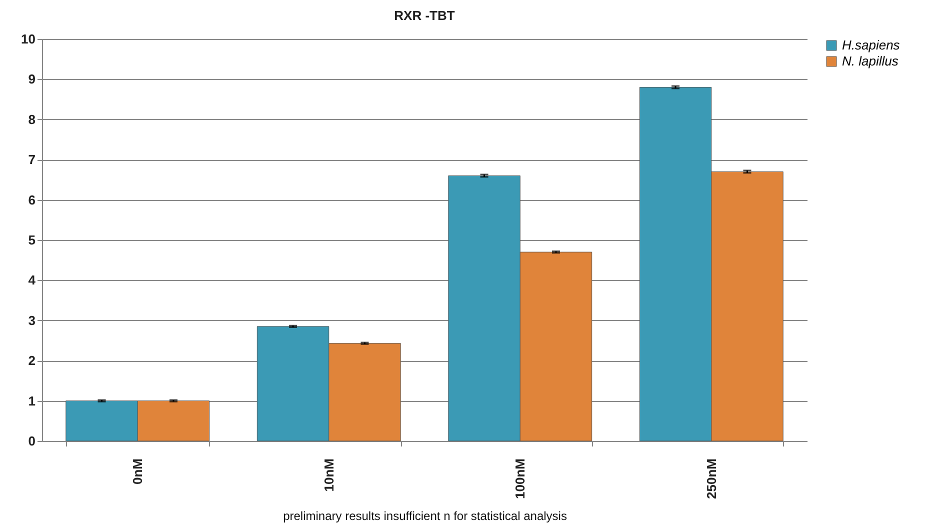 This screenshot has width=951, height=531. I want to click on chart-title: RXR -TBT, so click(424, 15).